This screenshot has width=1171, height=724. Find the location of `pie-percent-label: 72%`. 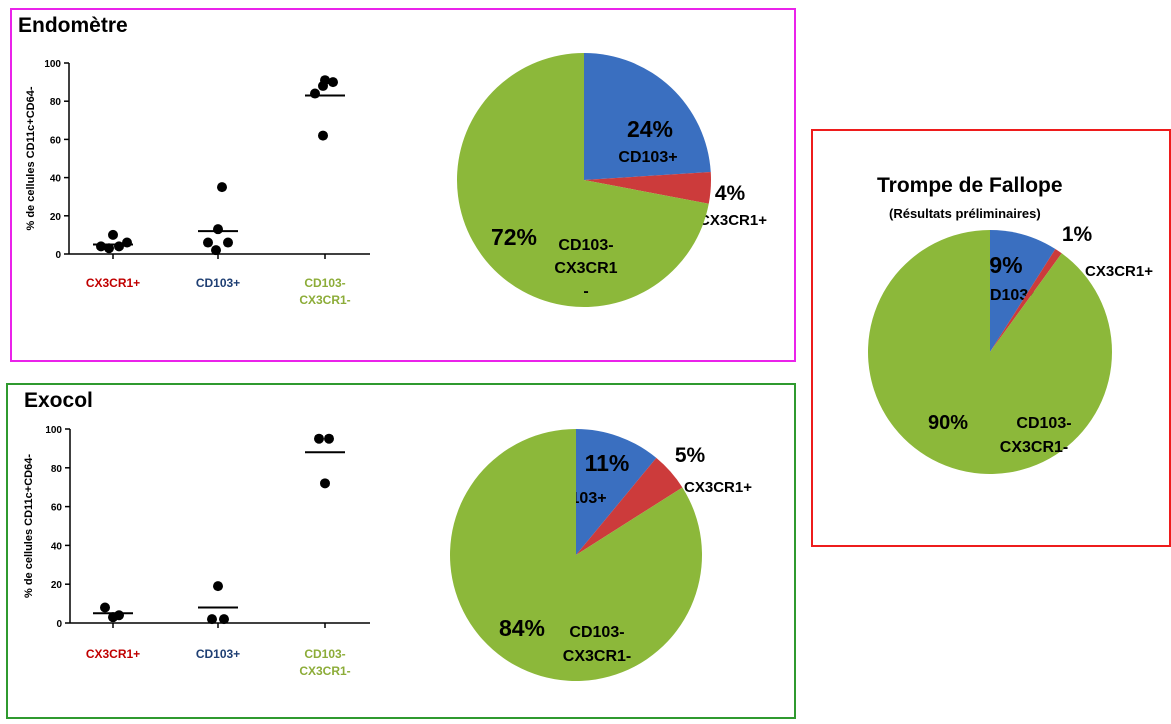

pie-percent-label: 72% is located at coordinates (514, 237).